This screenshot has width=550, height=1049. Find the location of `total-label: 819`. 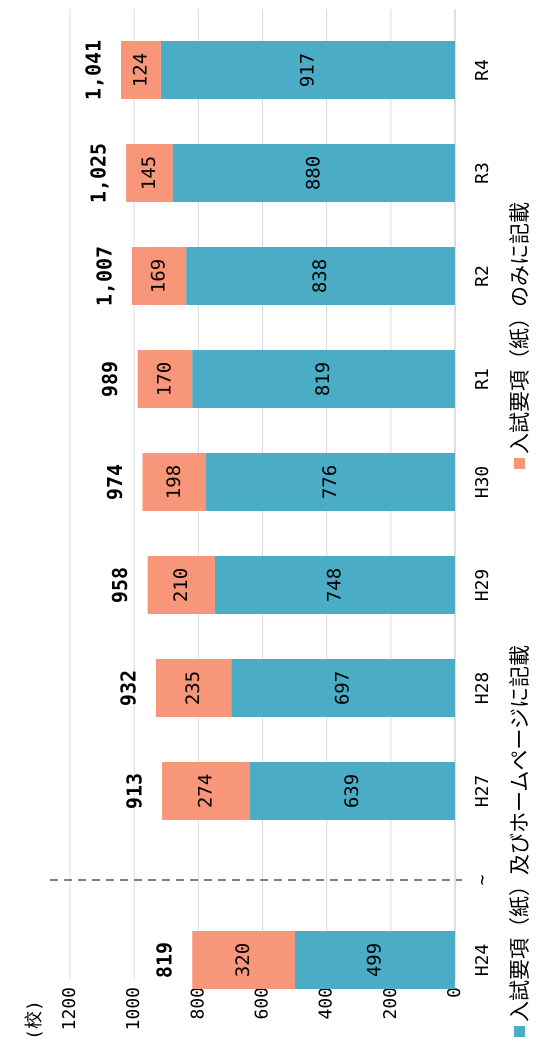

total-label: 819 is located at coordinates (165, 960).